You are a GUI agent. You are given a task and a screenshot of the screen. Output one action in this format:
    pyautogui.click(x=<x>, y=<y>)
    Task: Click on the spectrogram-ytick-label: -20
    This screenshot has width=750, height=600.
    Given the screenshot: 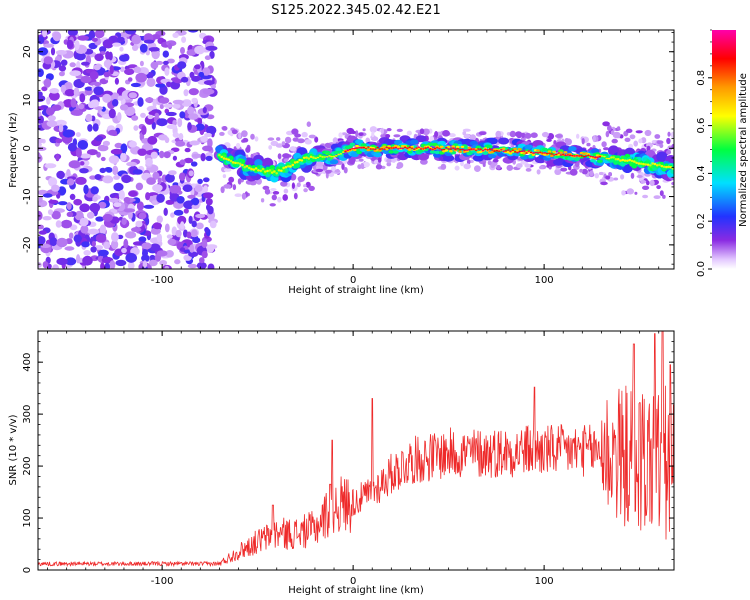 What is the action you would take?
    pyautogui.click(x=27, y=245)
    